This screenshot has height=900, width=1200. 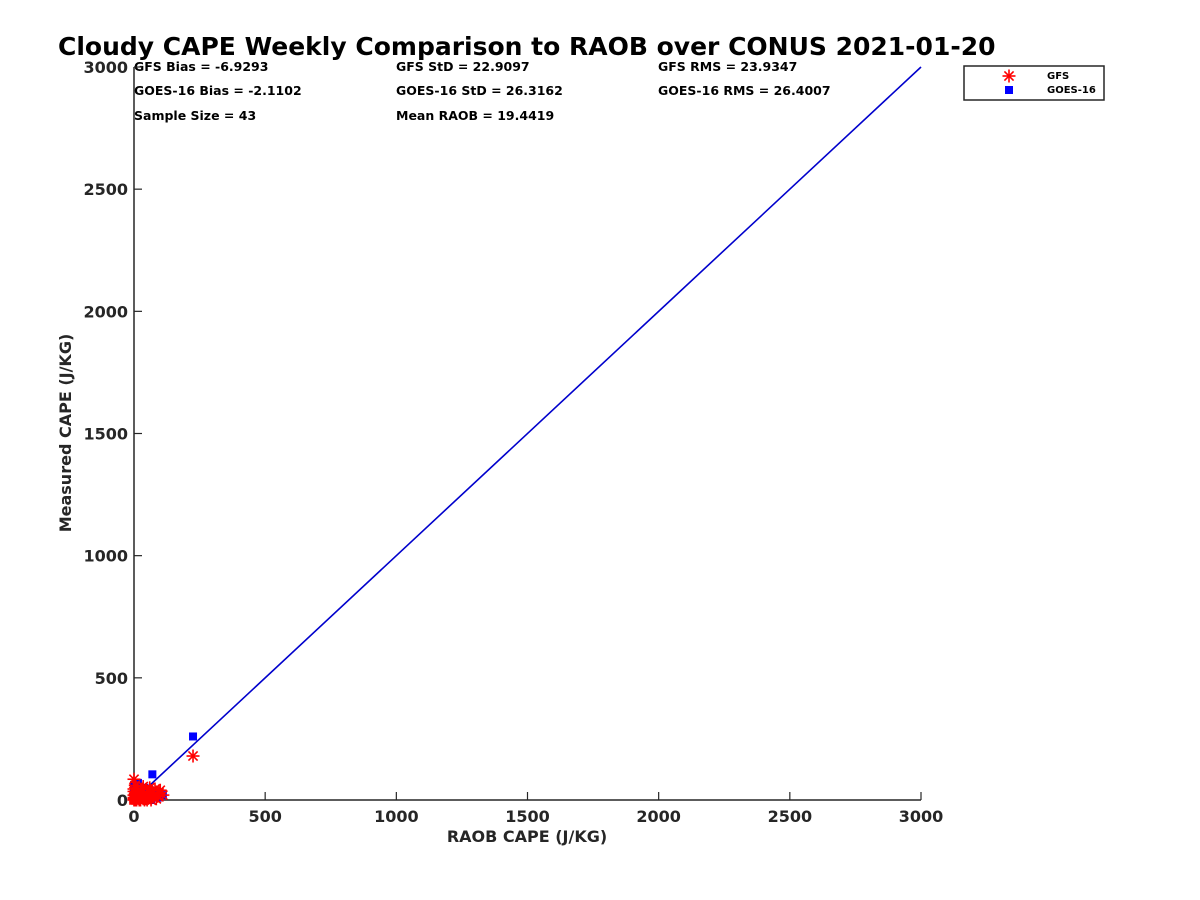 I want to click on legend-box, so click(x=1034, y=83).